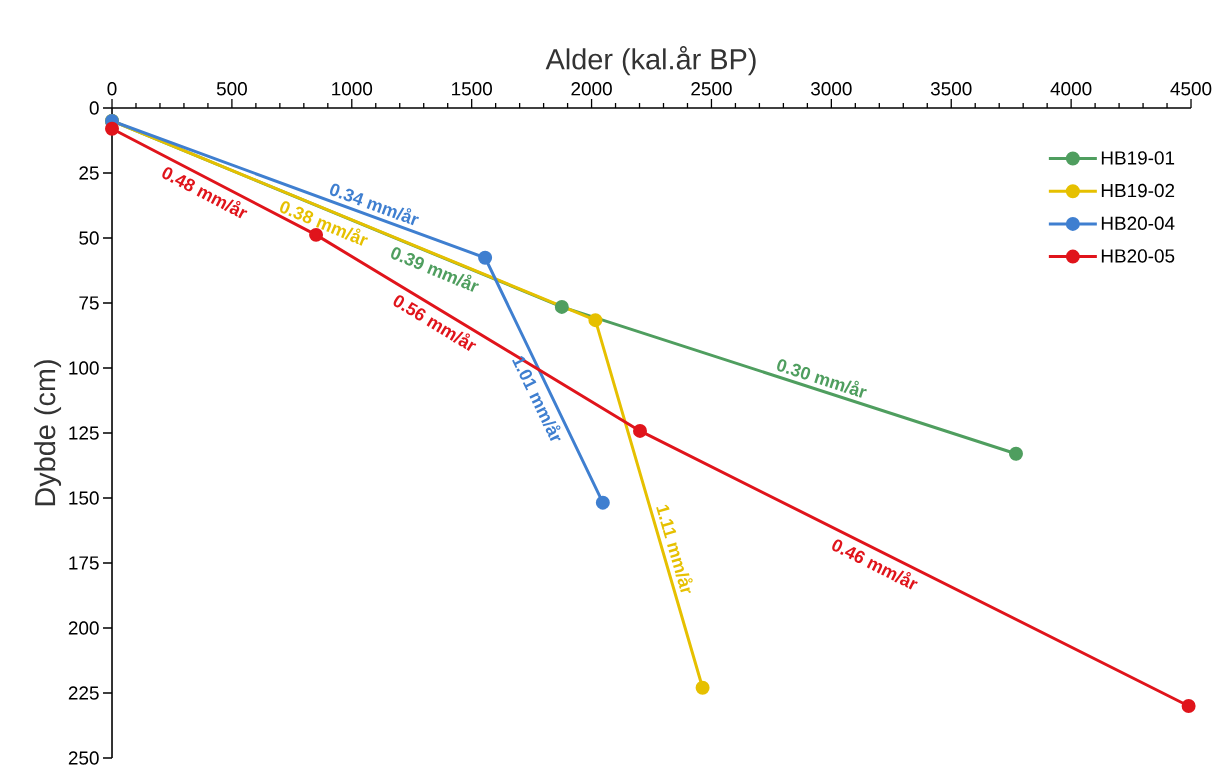 This screenshot has height=765, width=1227. Describe the element at coordinates (83, 628) in the screenshot. I see `y-tick-label: 200` at that location.